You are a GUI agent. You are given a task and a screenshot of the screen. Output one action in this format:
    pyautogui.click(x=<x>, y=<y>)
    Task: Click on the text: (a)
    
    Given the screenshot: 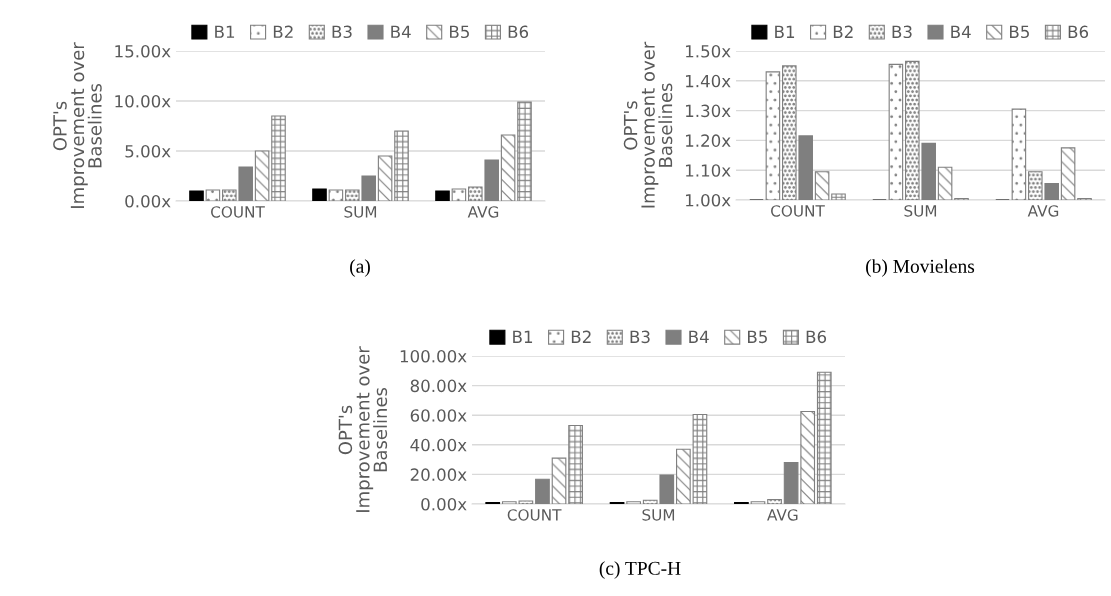 What is the action you would take?
    pyautogui.click(x=360, y=268)
    